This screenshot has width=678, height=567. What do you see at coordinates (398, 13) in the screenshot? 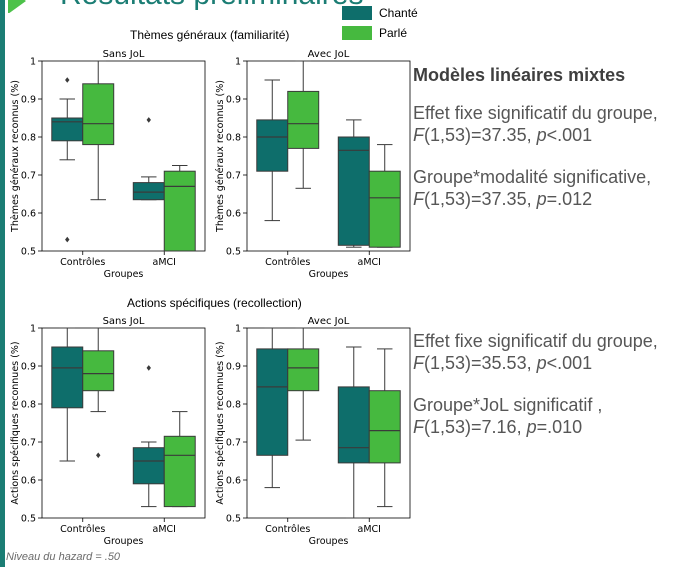
I see `legend-label: Chanté` at bounding box center [398, 13].